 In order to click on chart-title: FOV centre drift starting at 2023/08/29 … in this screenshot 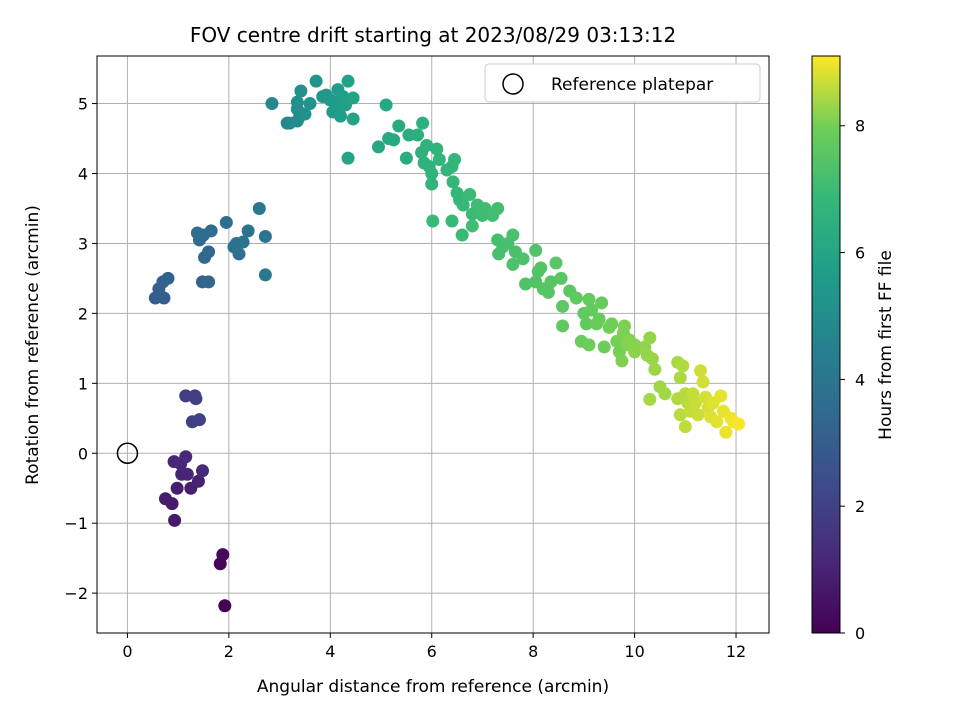, I will do `click(433, 35)`.